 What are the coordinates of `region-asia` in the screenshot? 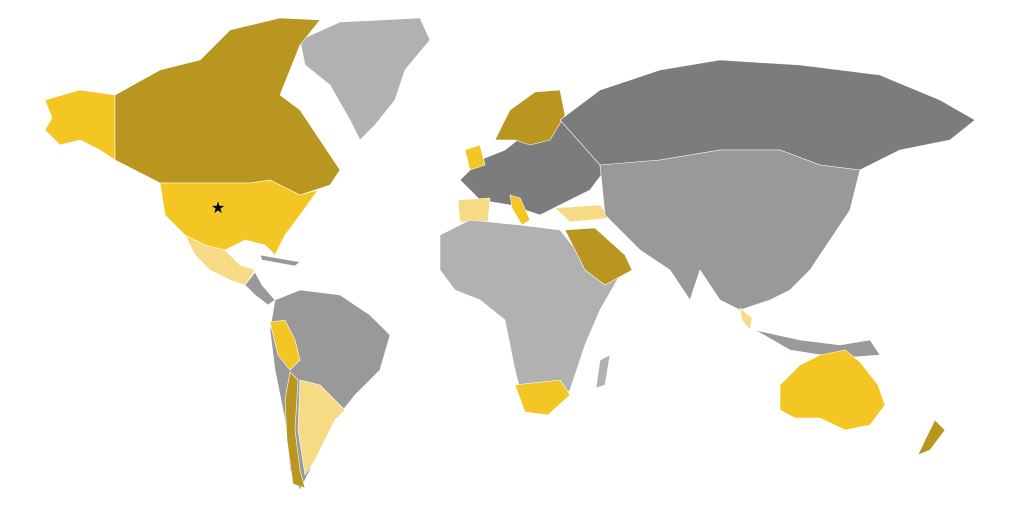 It's located at (730, 230).